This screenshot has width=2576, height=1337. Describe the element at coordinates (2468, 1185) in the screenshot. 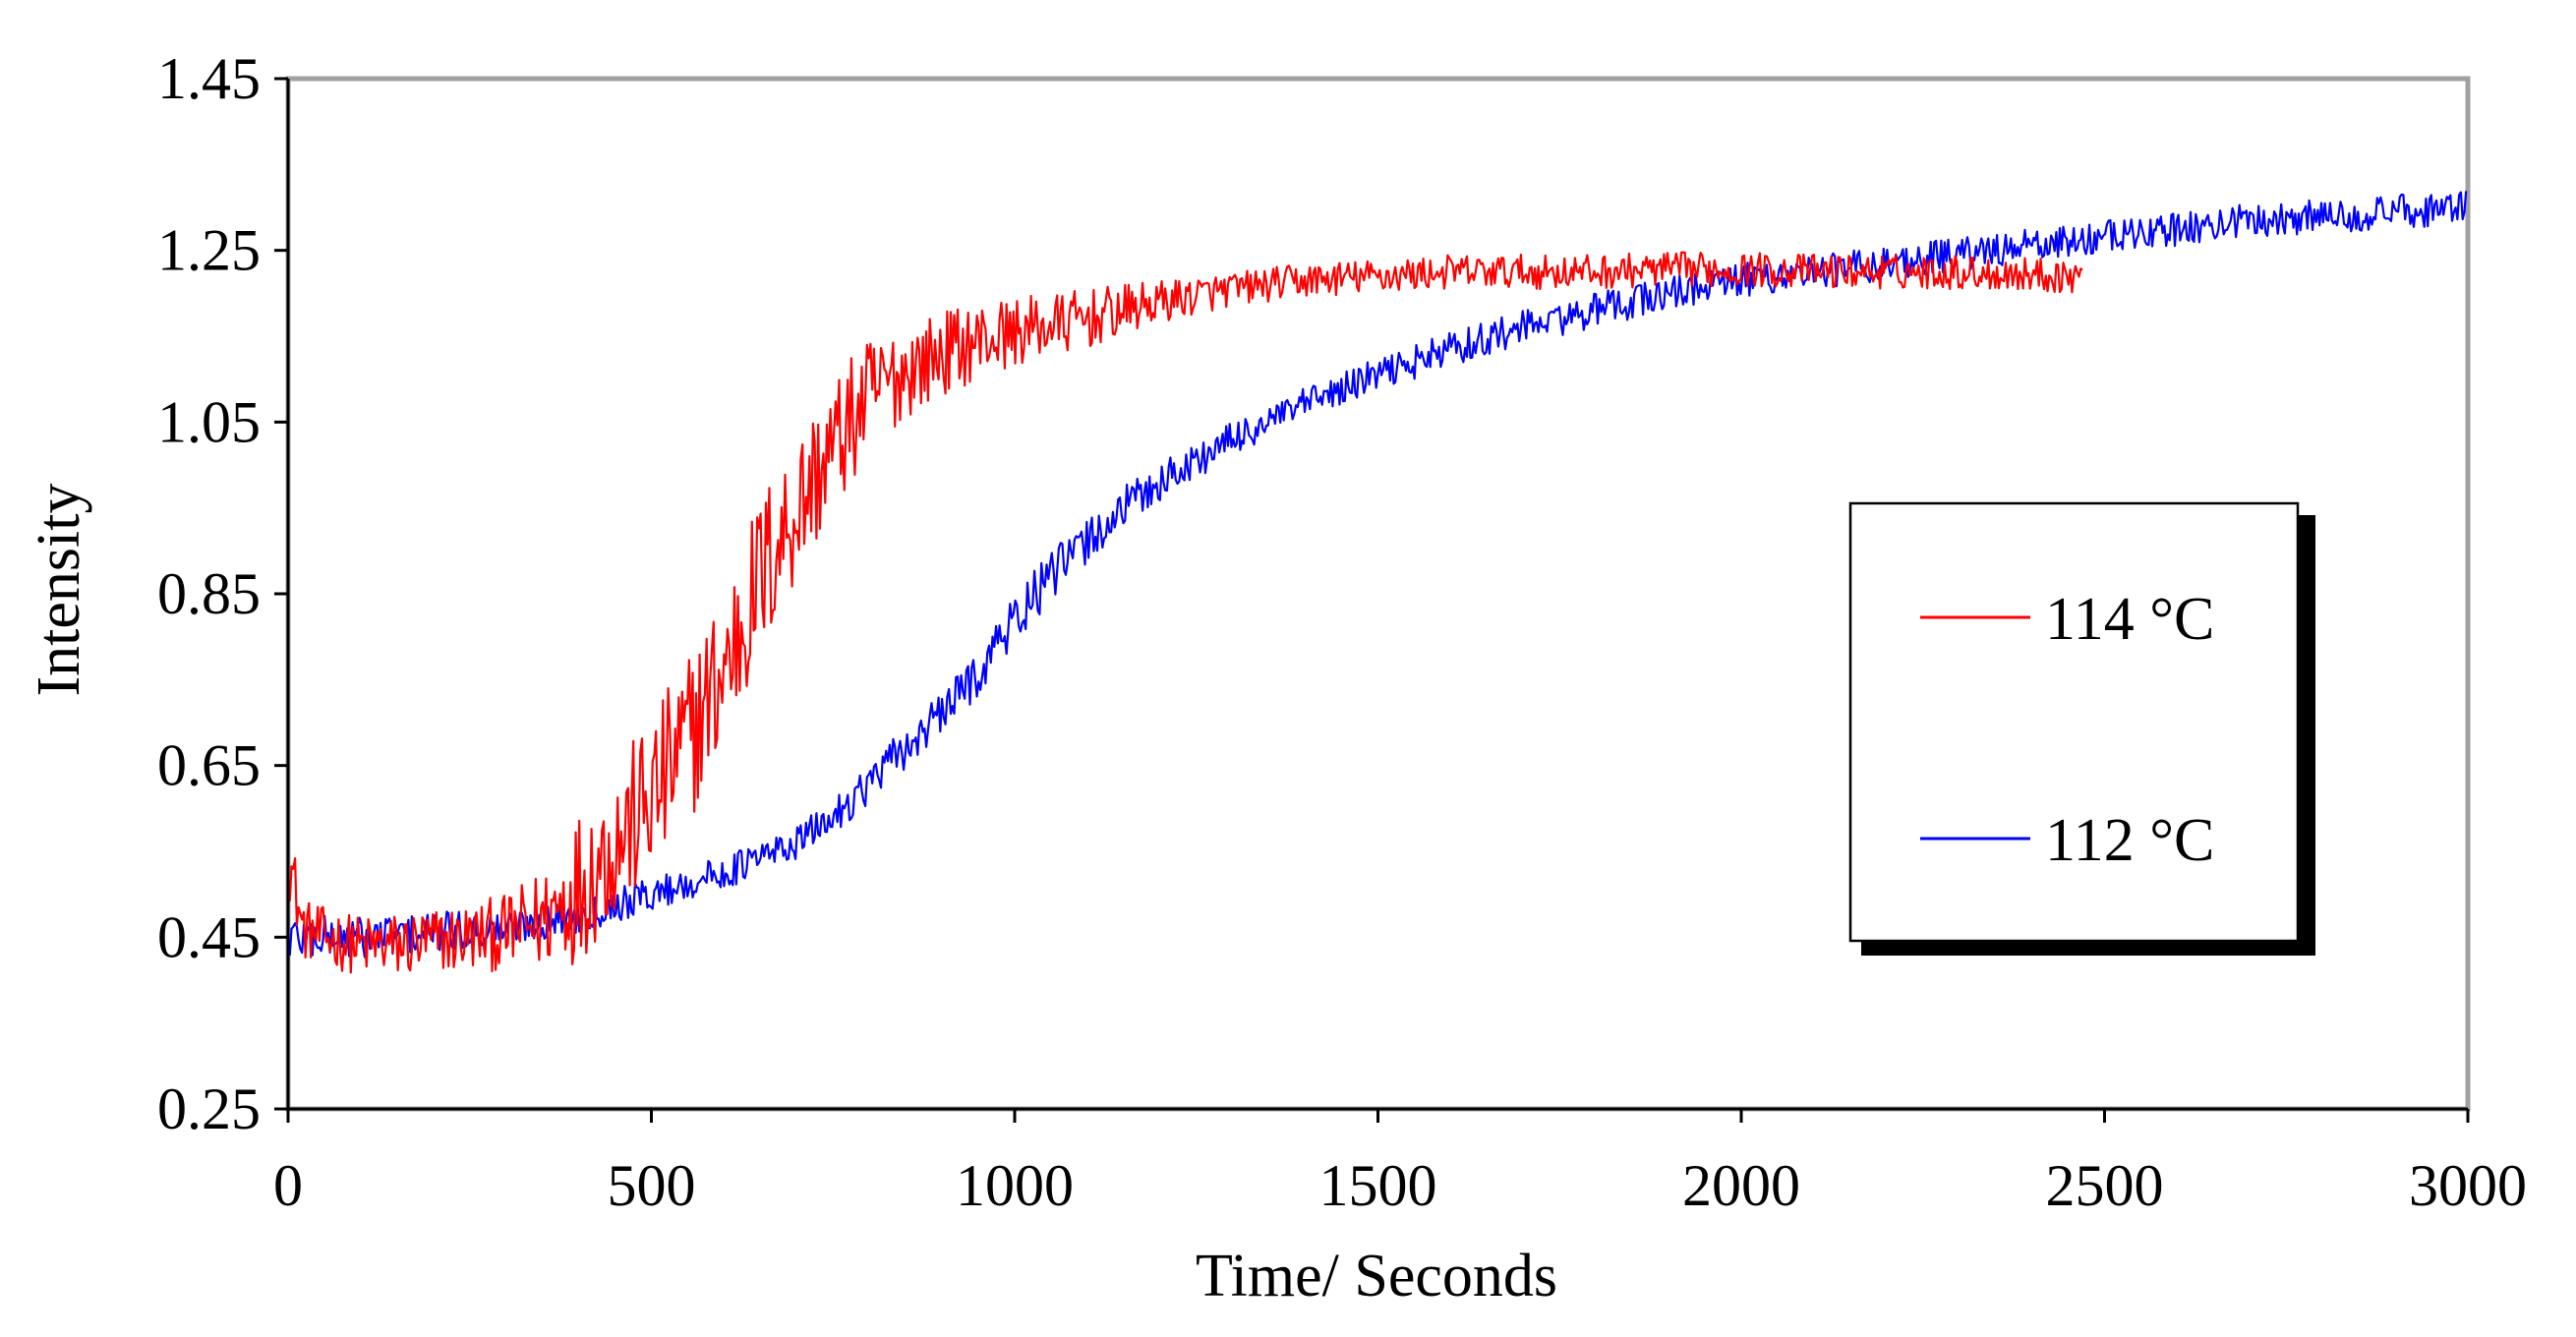

I see `x-tick-label: 3000` at that location.